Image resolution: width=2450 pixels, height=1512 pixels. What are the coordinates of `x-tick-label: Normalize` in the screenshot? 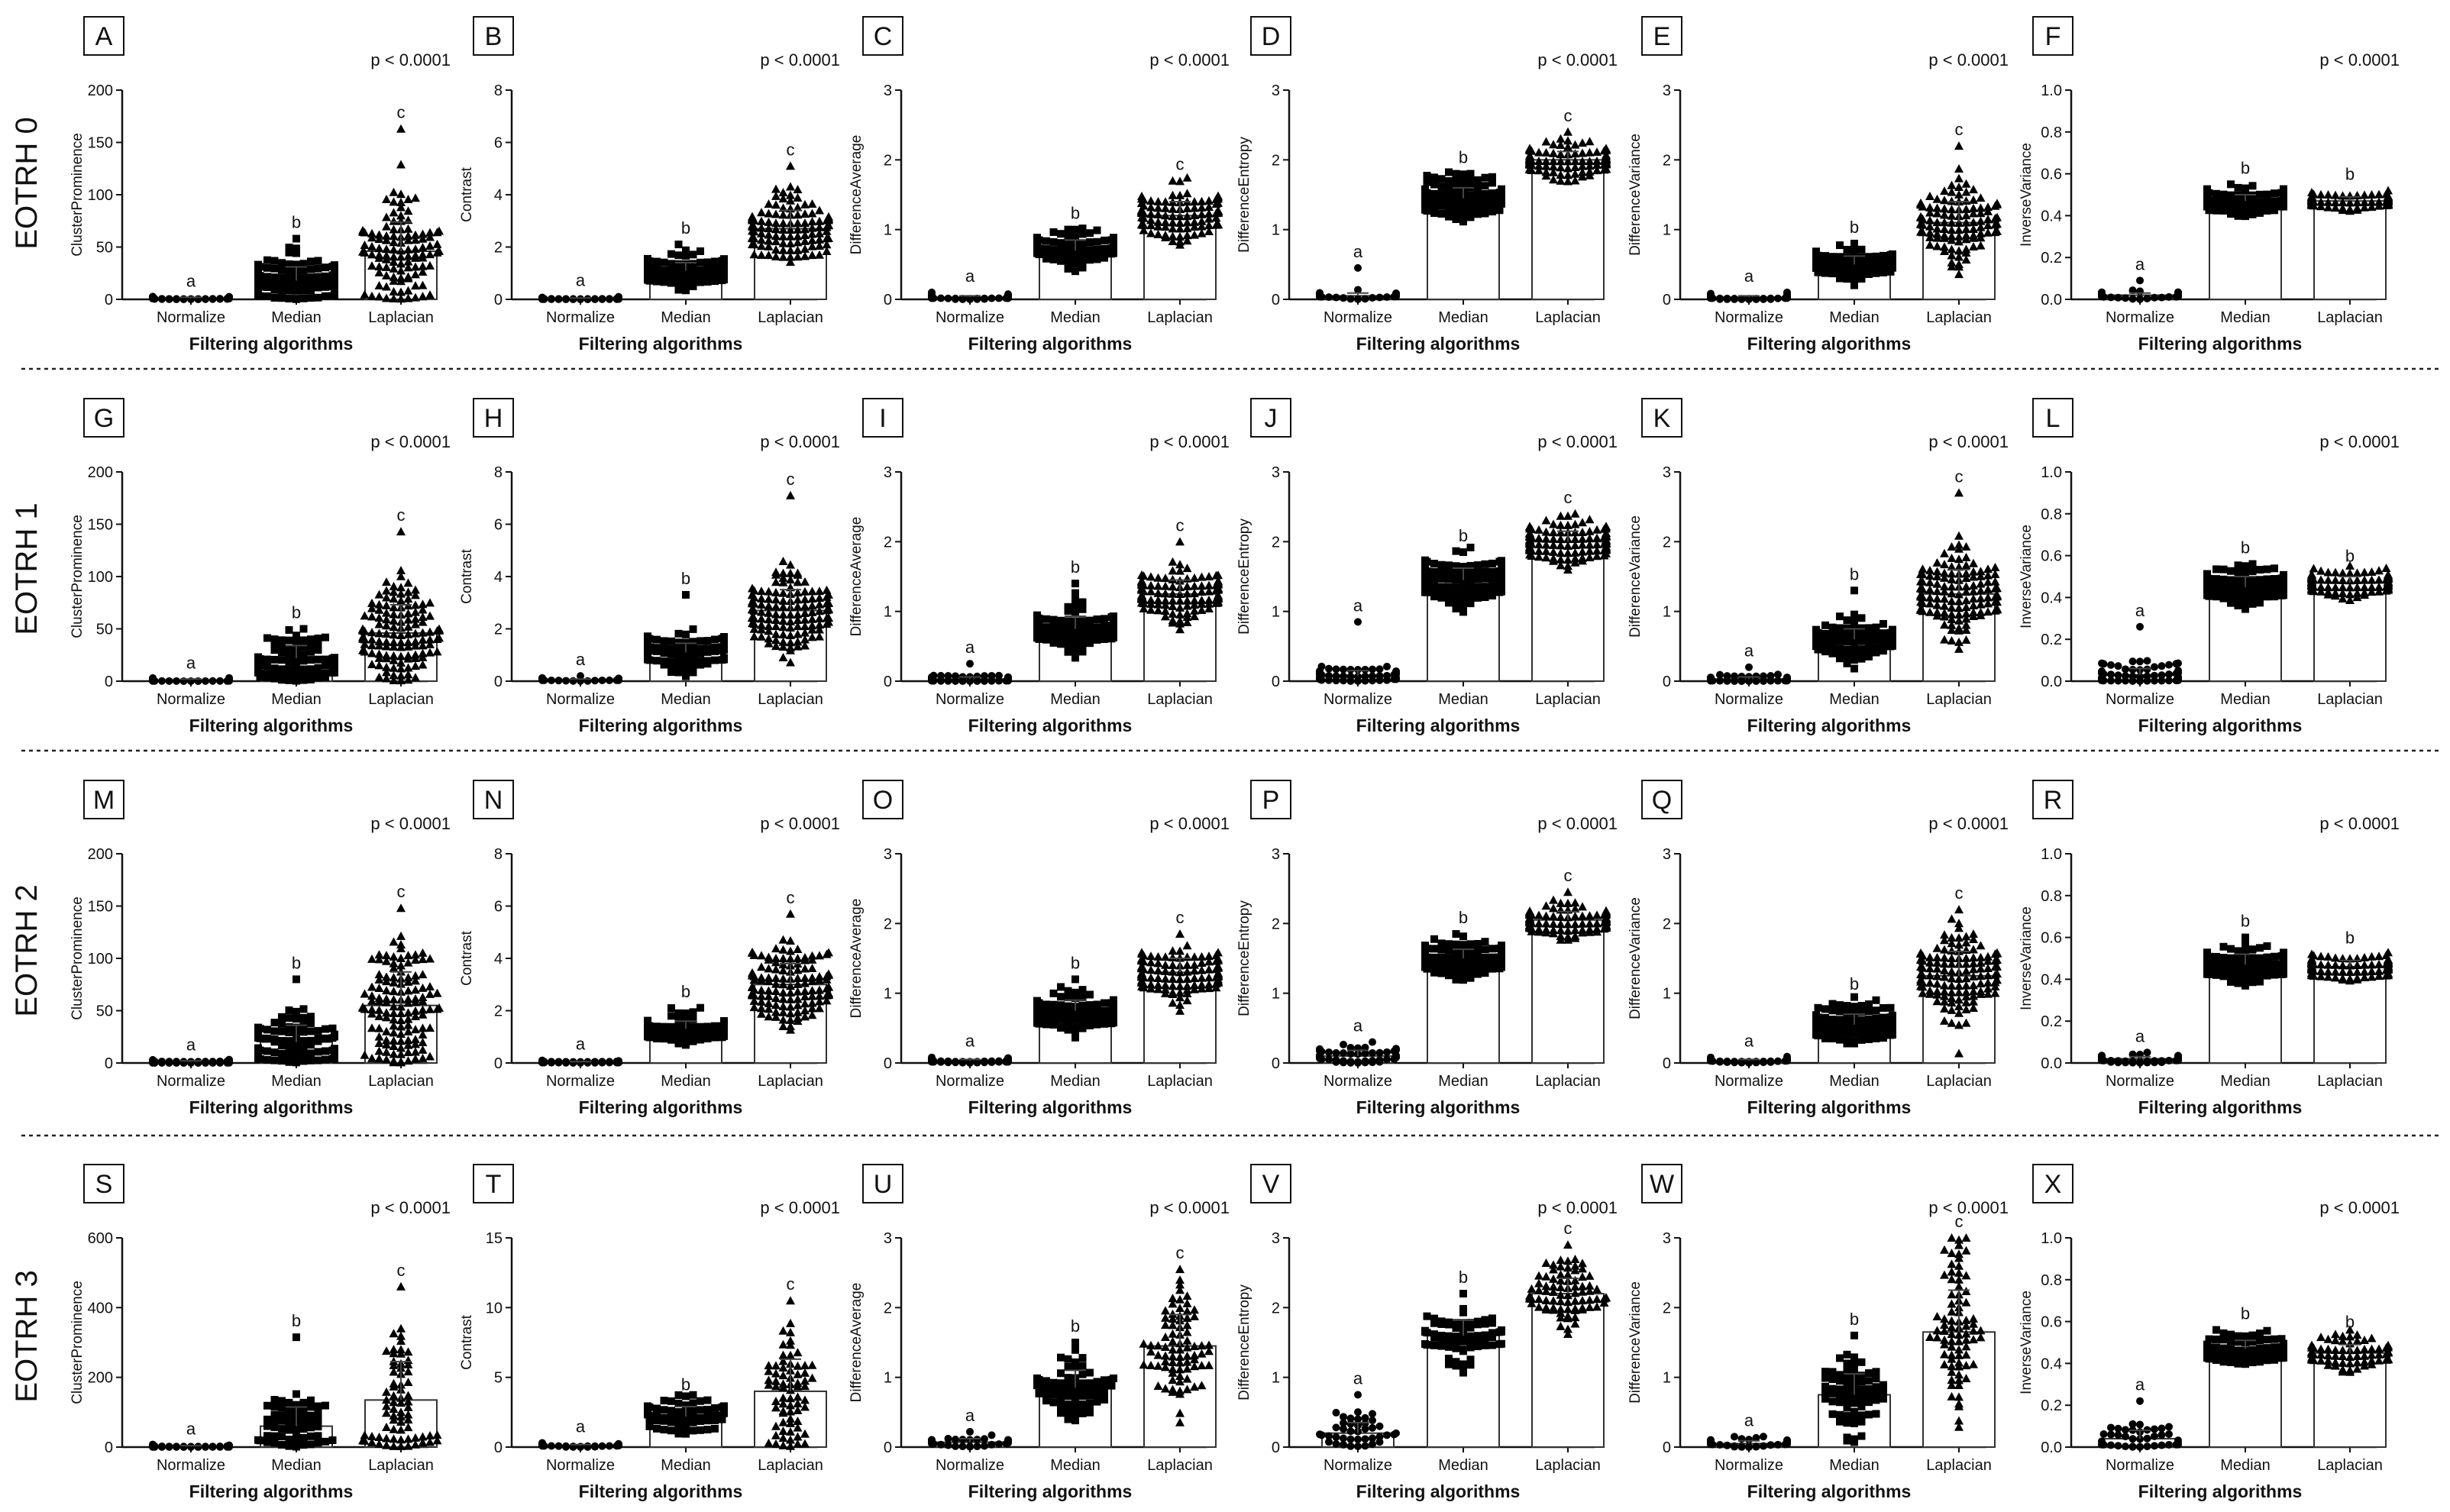 It's located at (191, 317).